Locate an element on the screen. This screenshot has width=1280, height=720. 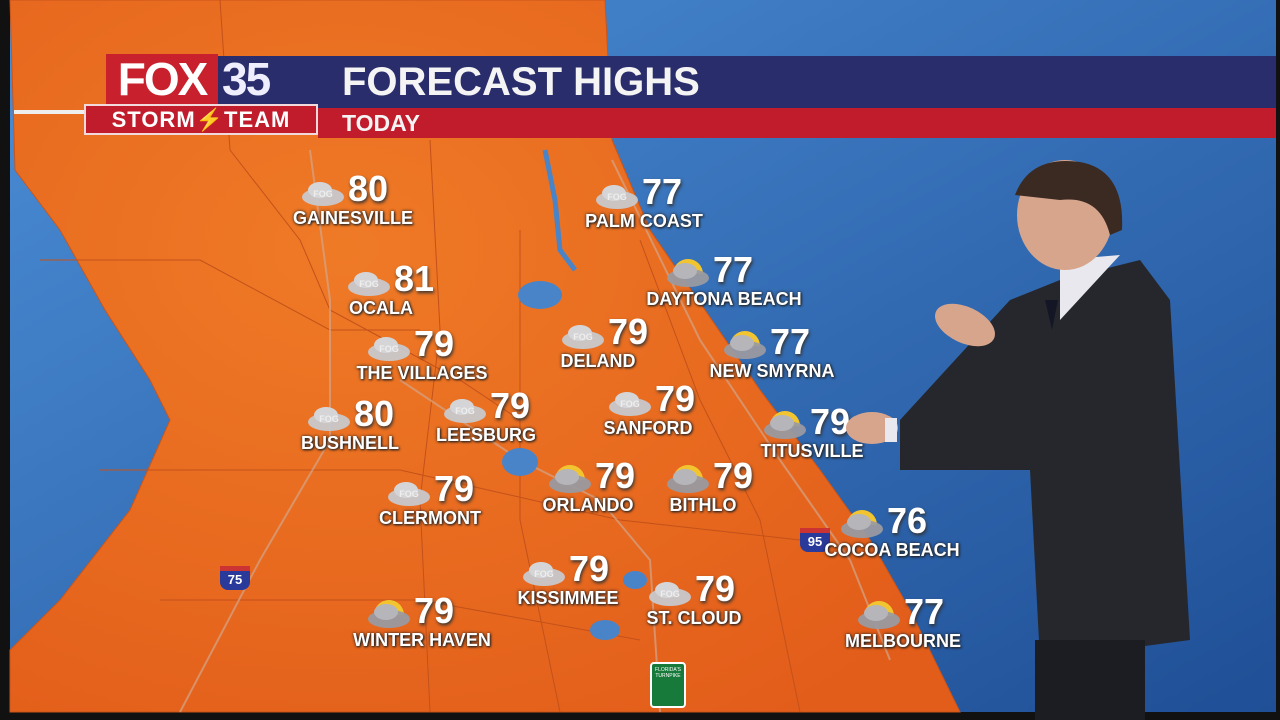
city-name: CLERMONT is located at coordinates (430, 518).